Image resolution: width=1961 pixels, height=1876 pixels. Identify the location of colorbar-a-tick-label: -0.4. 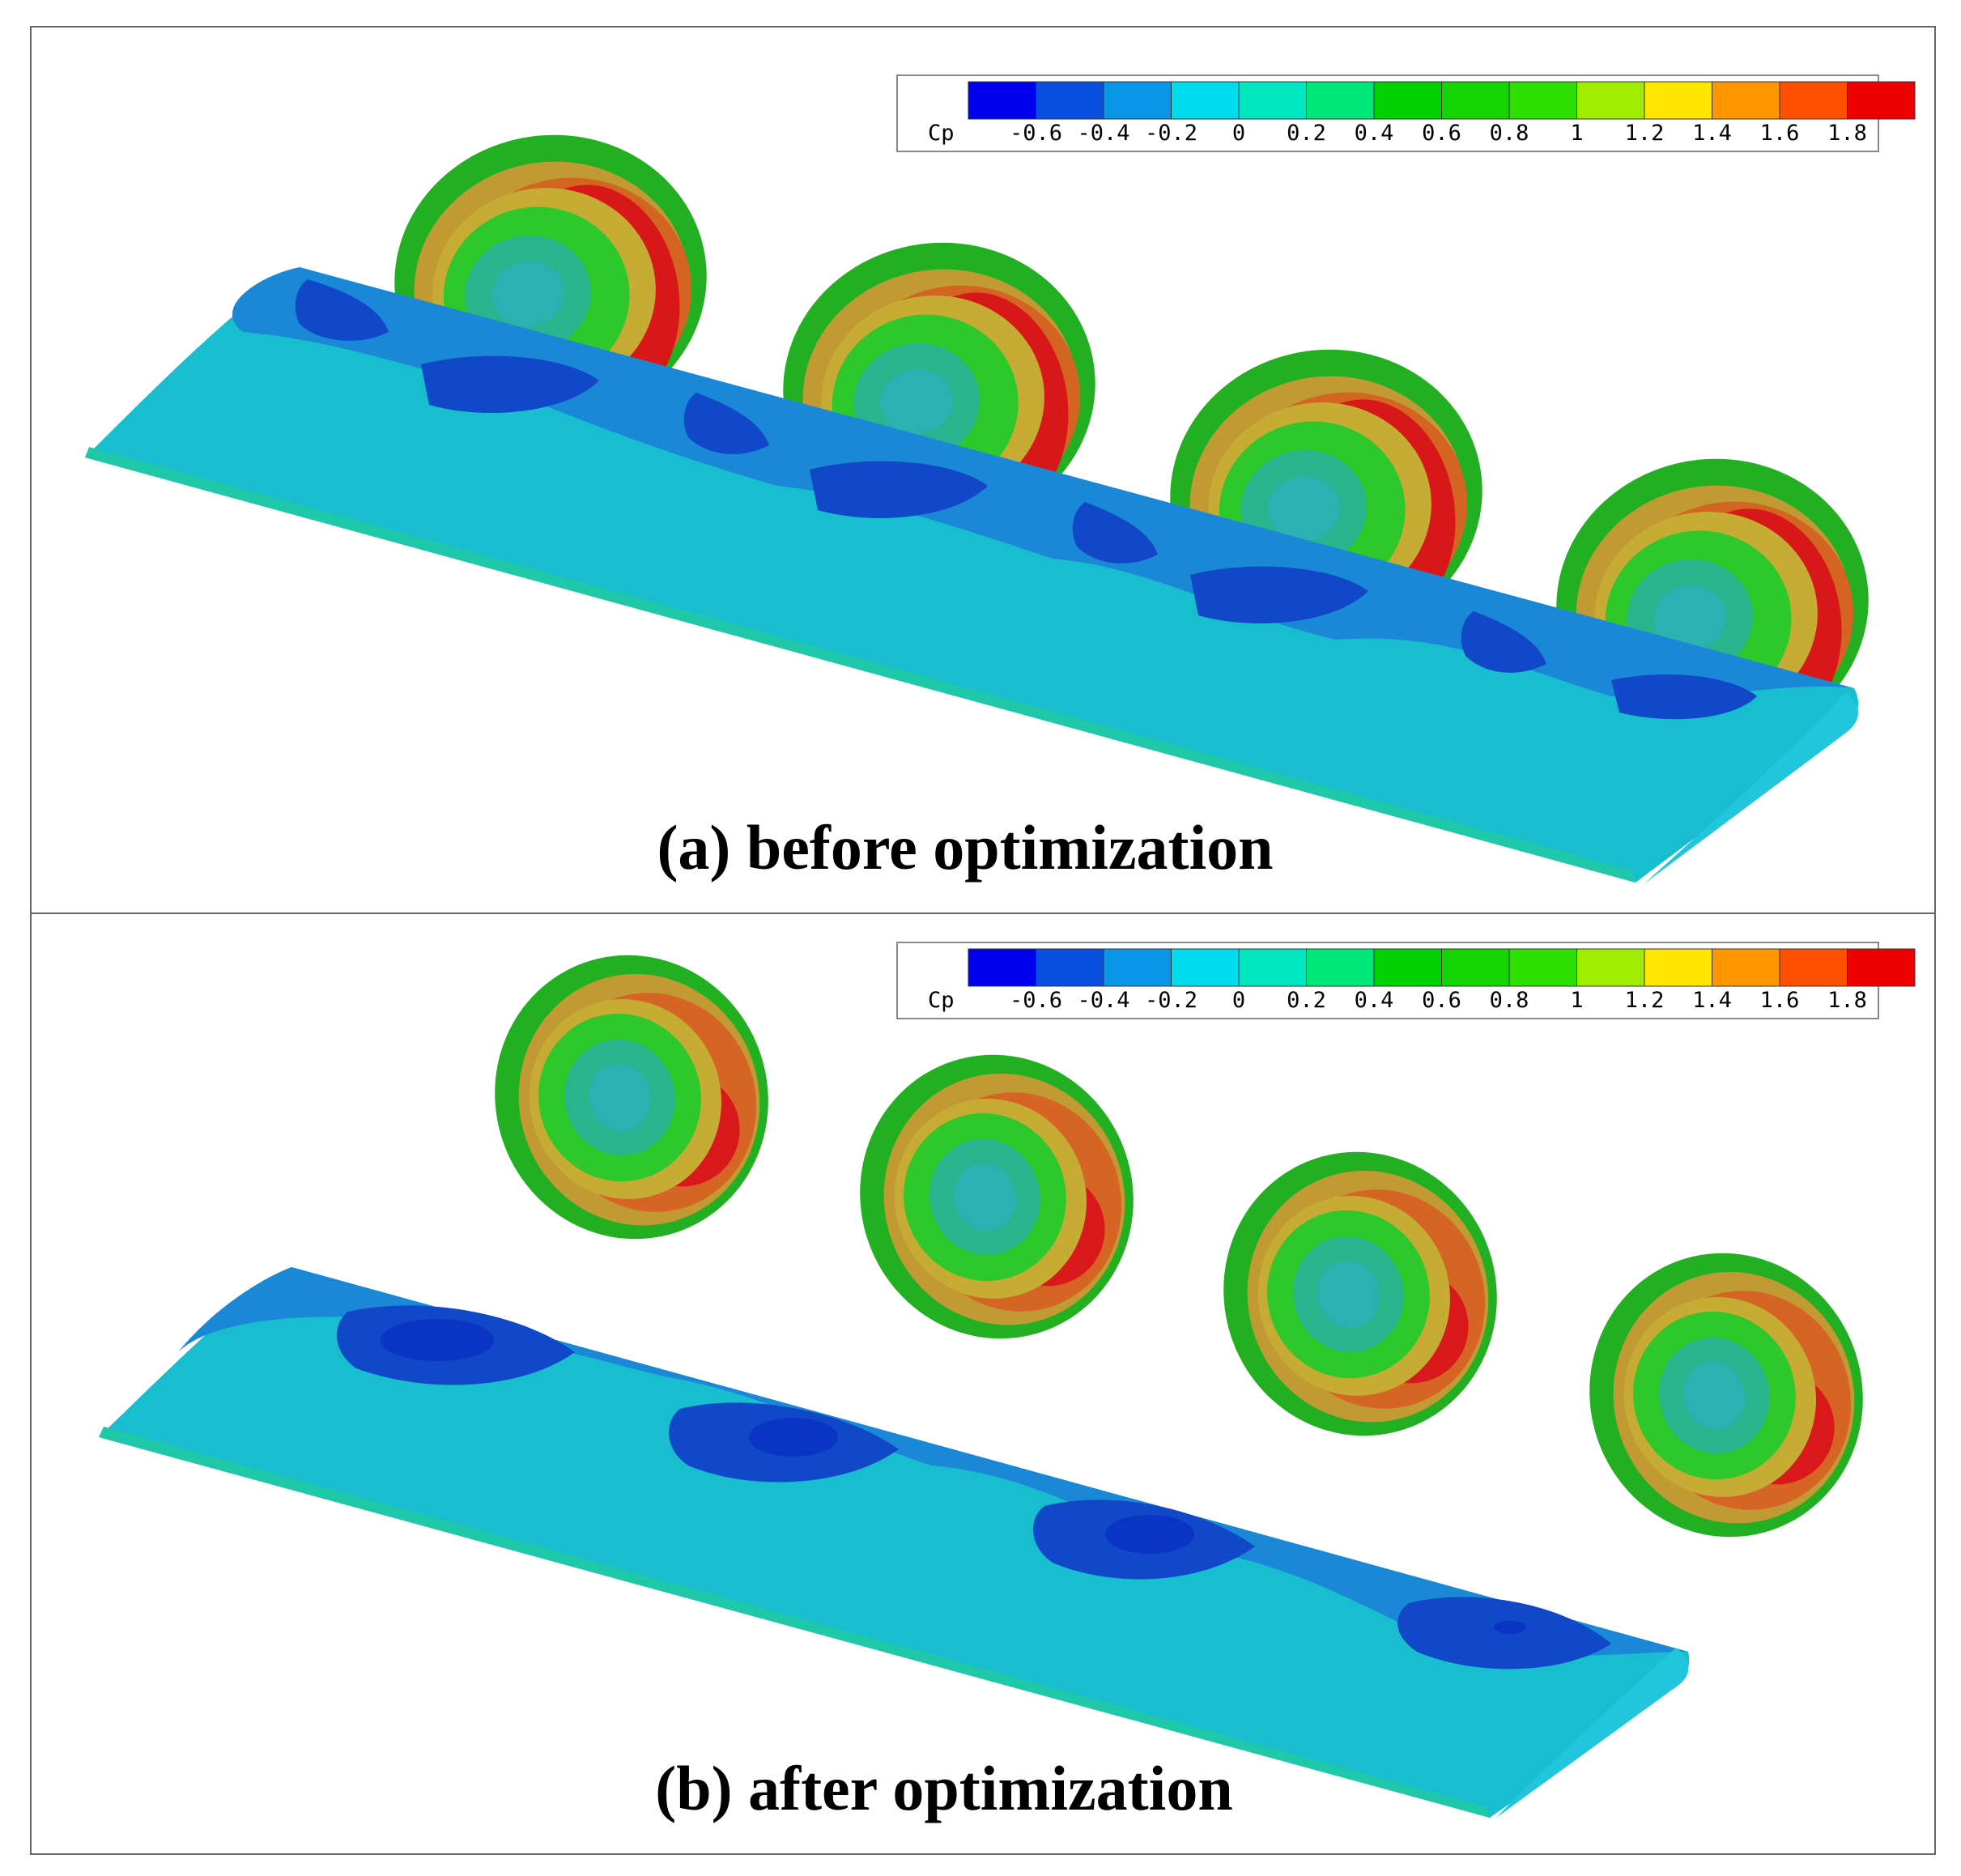
(1103, 133).